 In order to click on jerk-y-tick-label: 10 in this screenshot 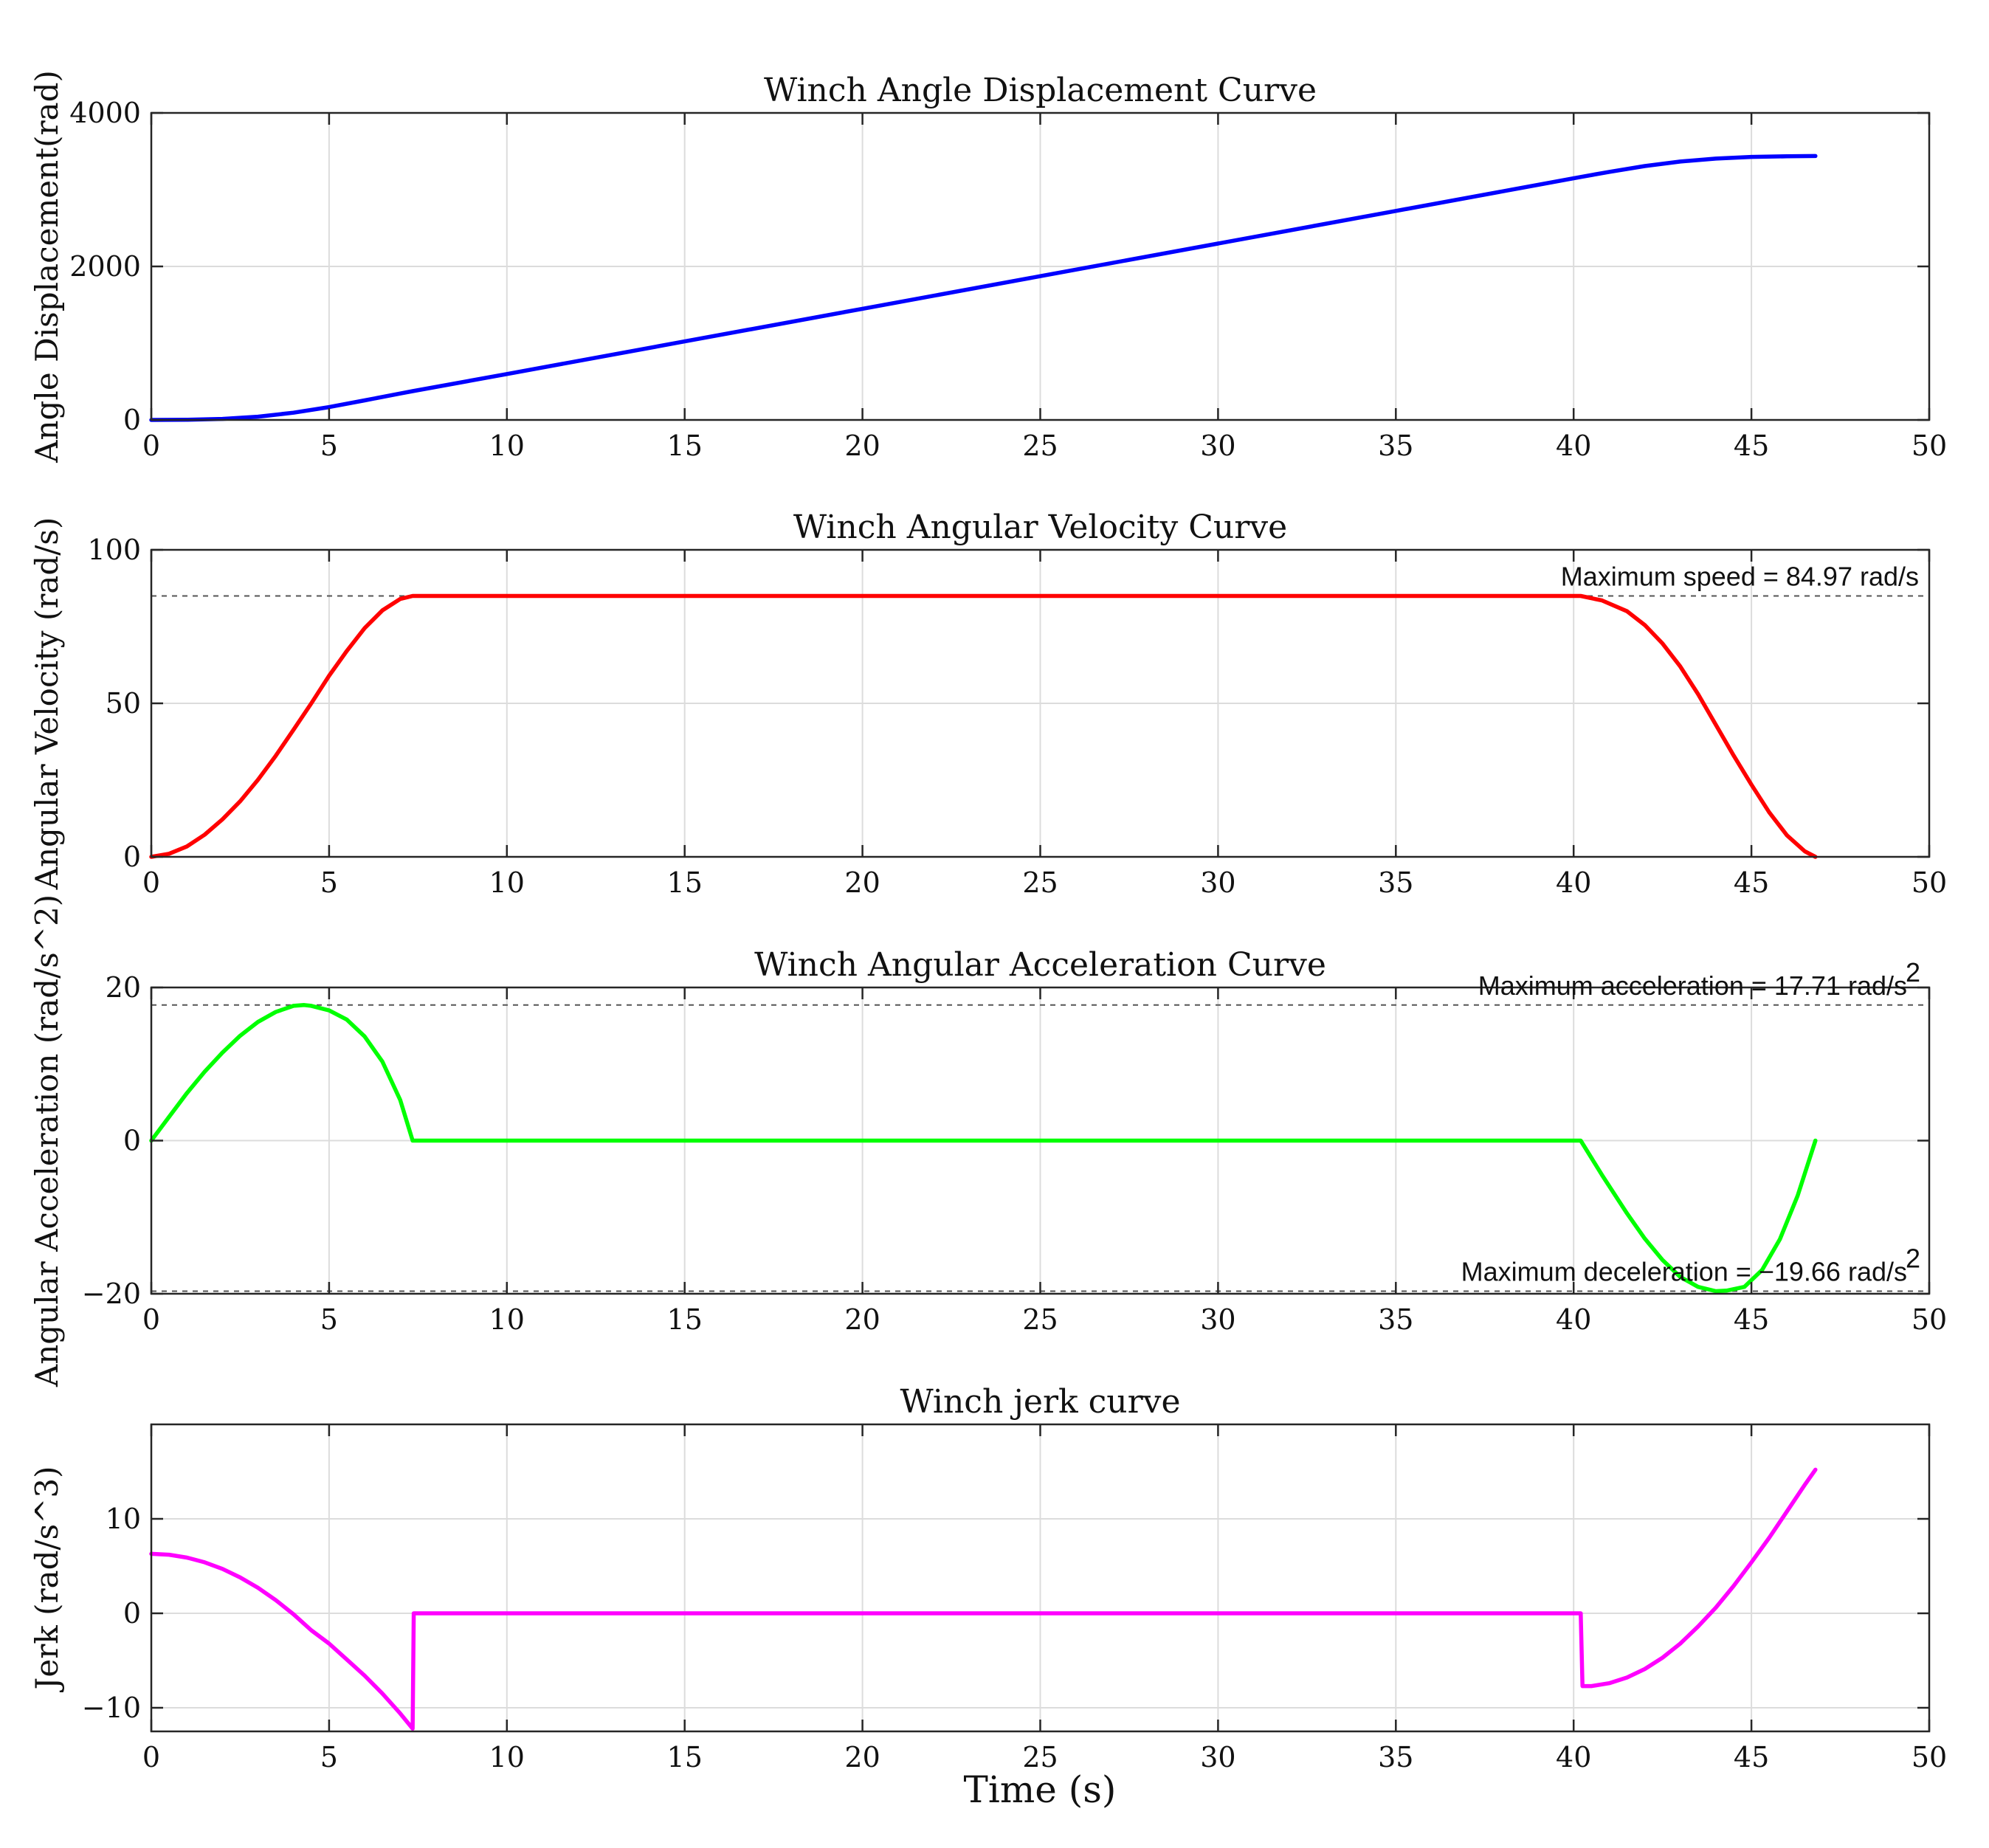, I will do `click(123, 1519)`.